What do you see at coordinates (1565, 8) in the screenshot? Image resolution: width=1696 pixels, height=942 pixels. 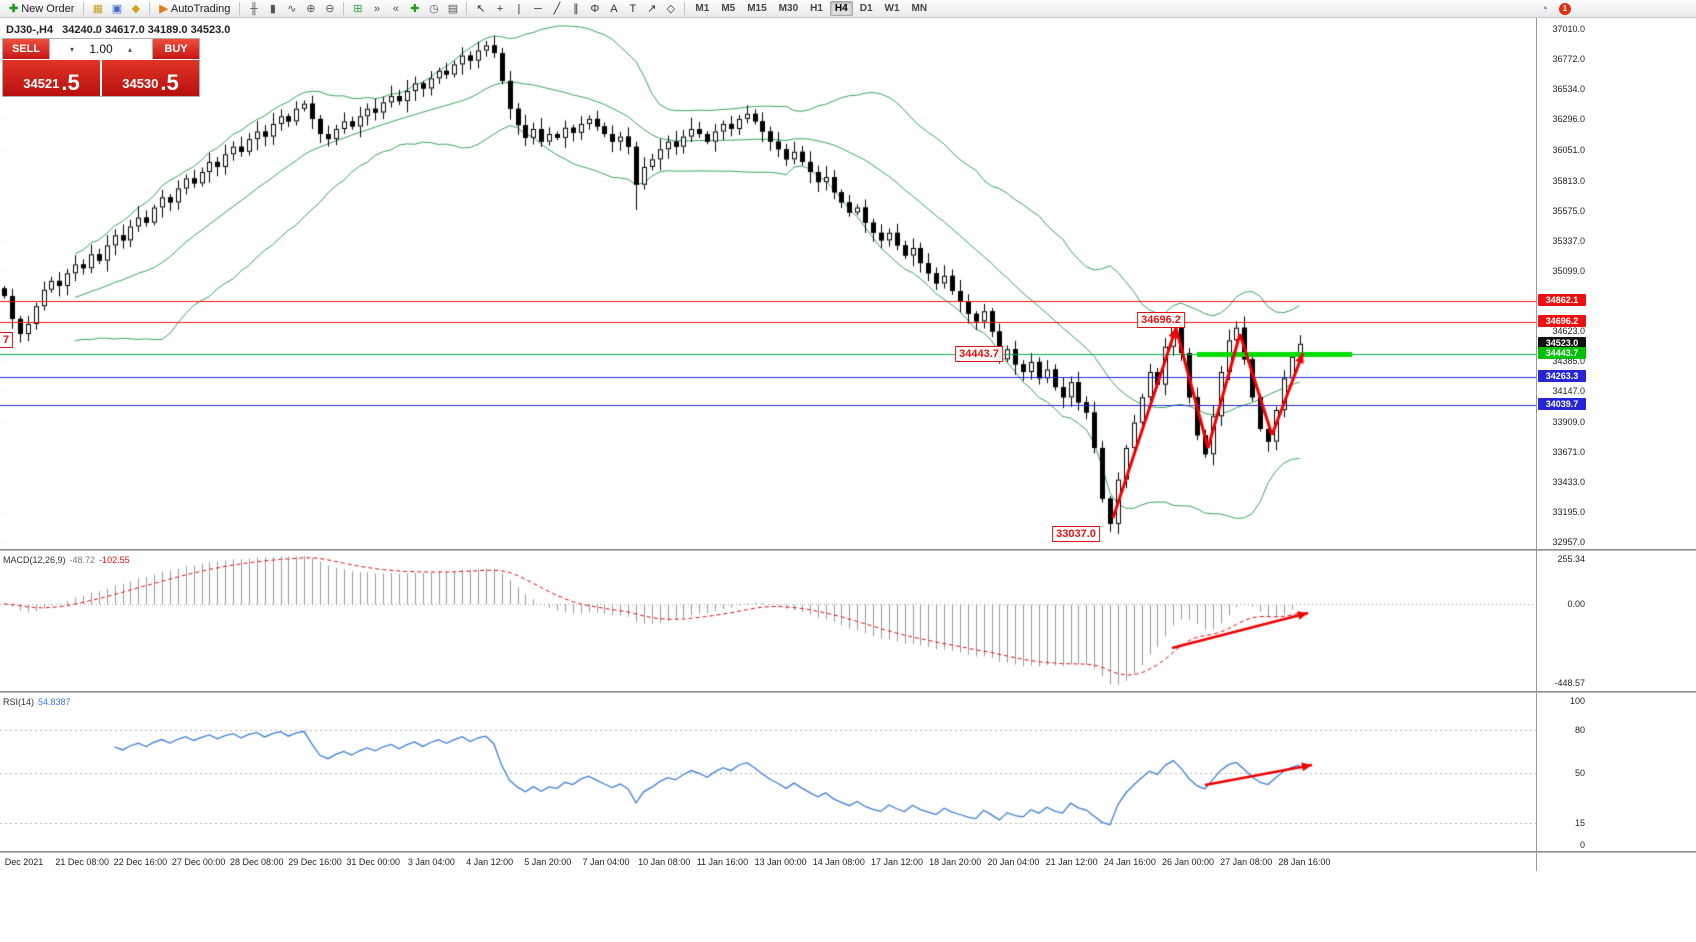 I see `record-badge: 1` at bounding box center [1565, 8].